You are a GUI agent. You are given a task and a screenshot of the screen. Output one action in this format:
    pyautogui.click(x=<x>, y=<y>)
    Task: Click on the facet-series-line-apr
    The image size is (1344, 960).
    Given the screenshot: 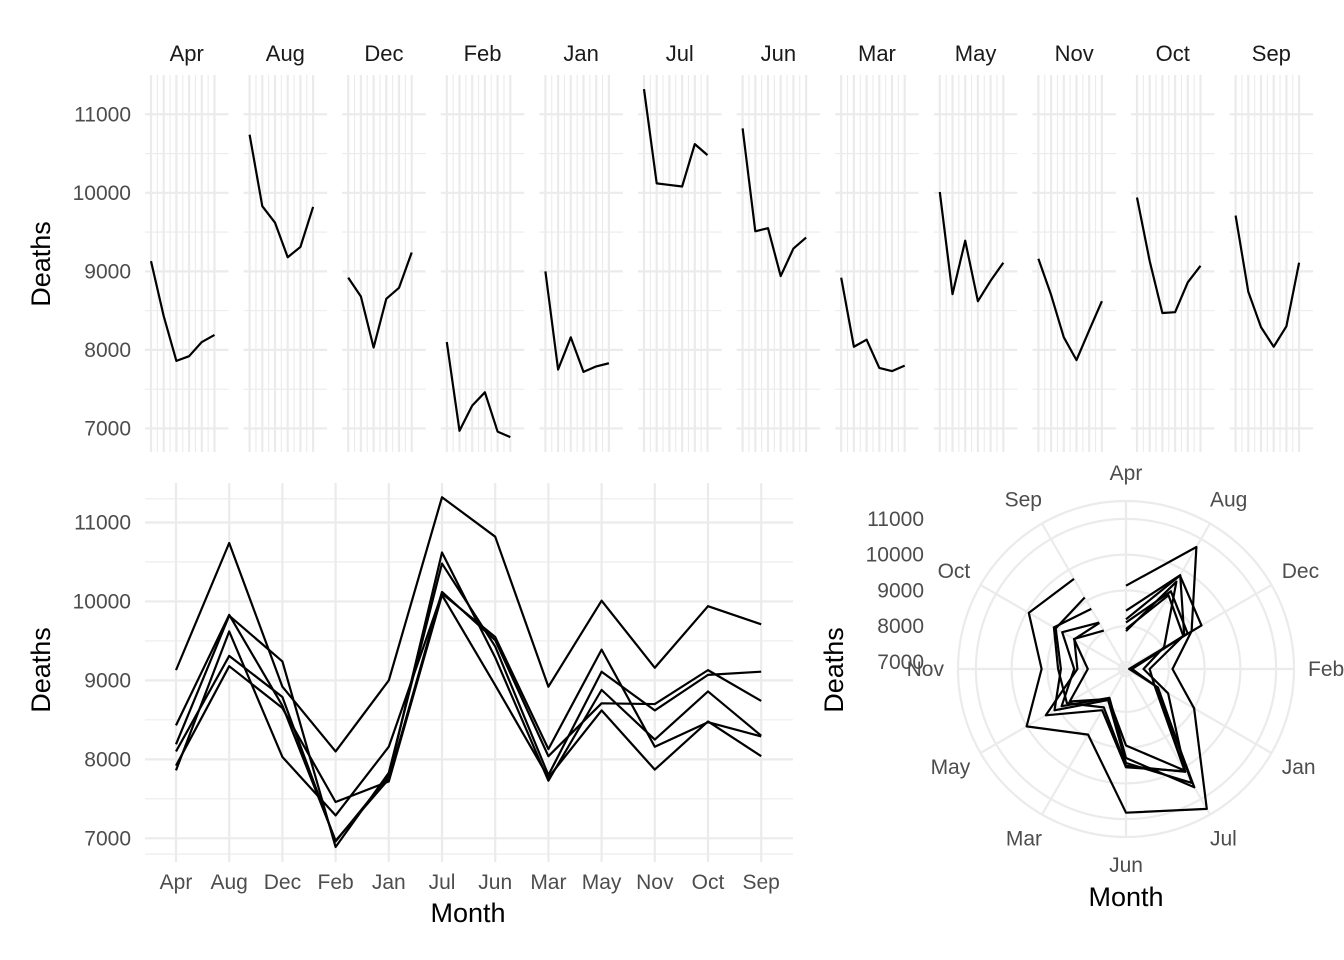 What is the action you would take?
    pyautogui.click(x=182, y=311)
    